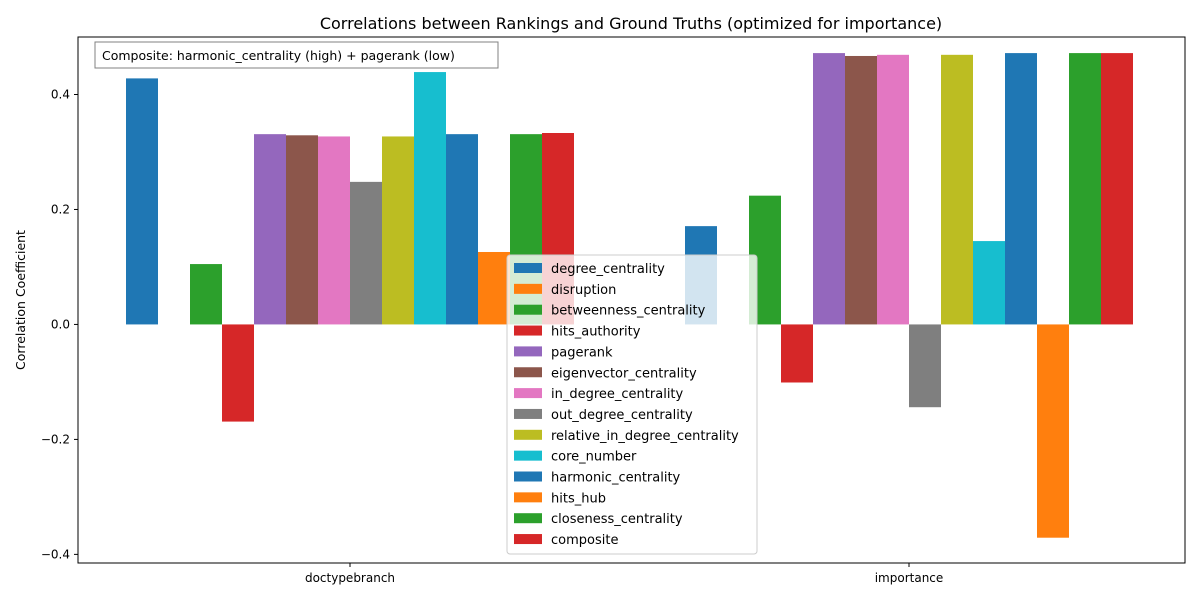 Image resolution: width=1200 pixels, height=600 pixels. What do you see at coordinates (528, 434) in the screenshot?
I see `legend-swatch-relative_in_degree_centrality` at bounding box center [528, 434].